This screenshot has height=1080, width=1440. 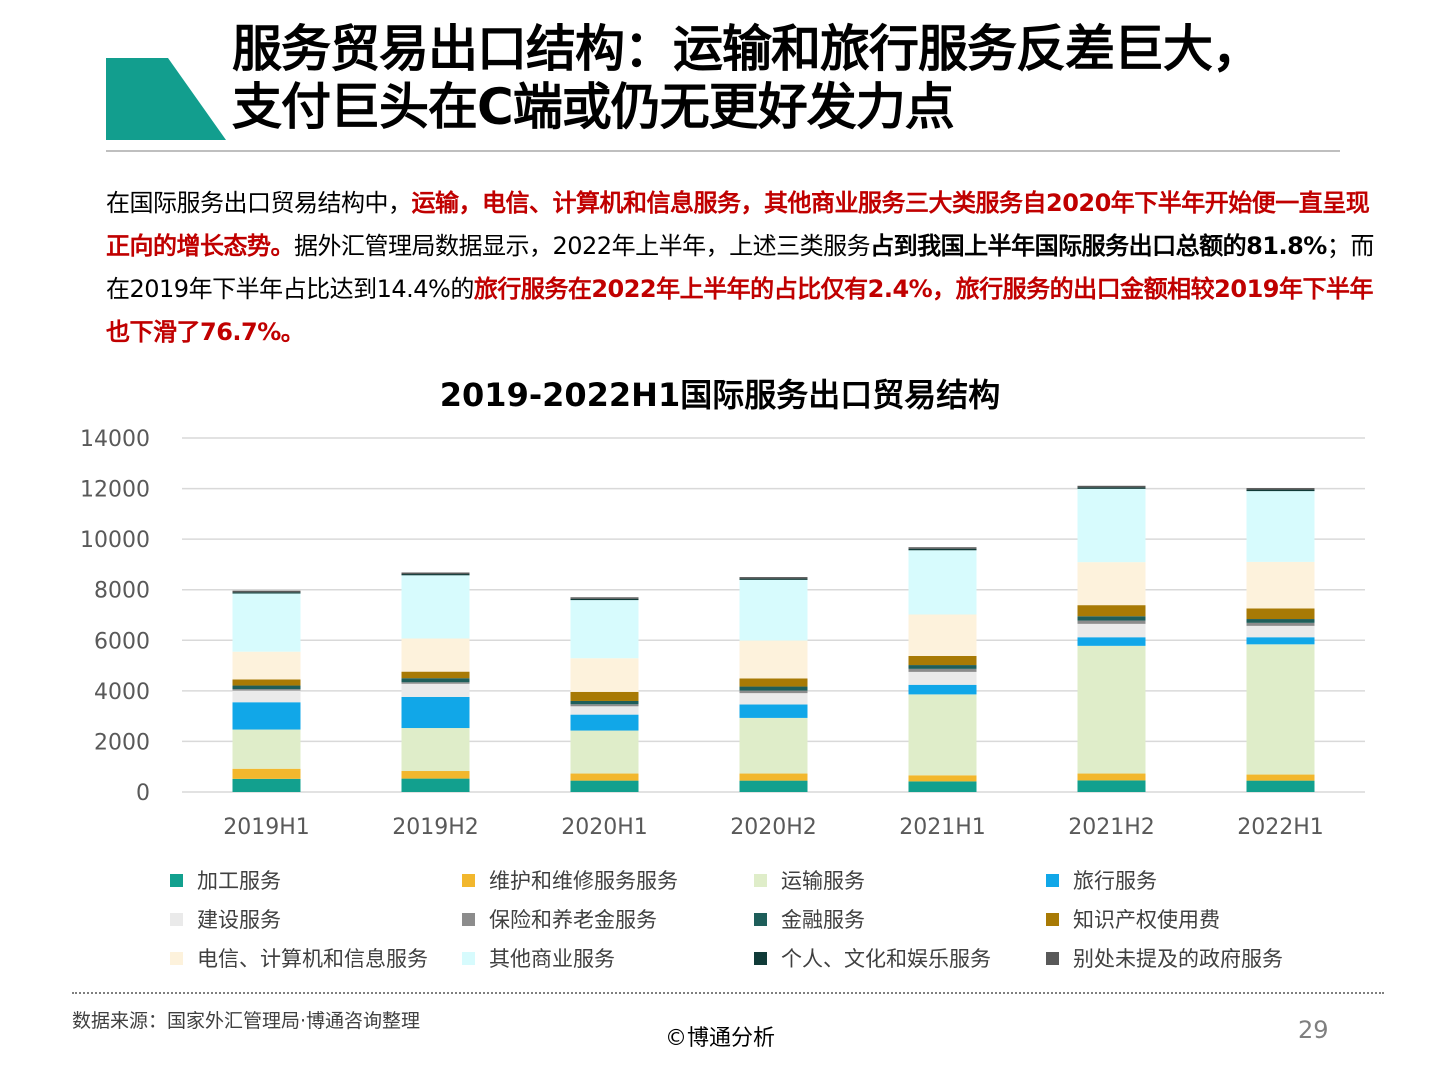 I want to click on page-title: 服务贸易出口结构：运输和旅行服务反差巨大， 支付巨头在C端或仍无更好发力点, so click(x=822, y=78).